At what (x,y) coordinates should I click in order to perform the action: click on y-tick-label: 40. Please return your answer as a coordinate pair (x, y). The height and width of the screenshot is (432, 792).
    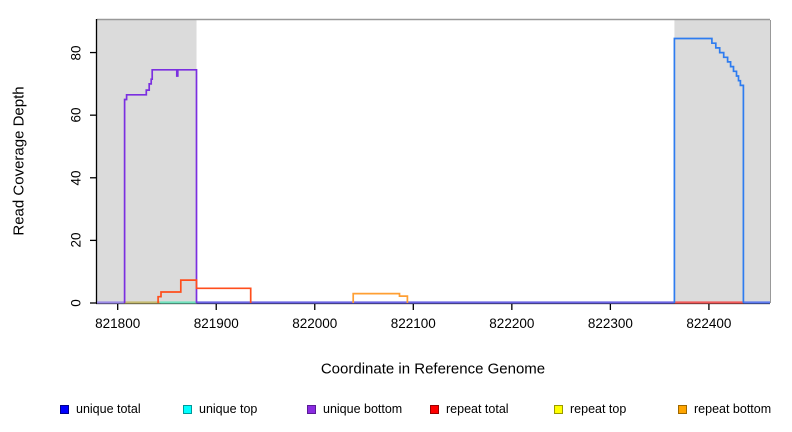
    Looking at the image, I should click on (76, 178).